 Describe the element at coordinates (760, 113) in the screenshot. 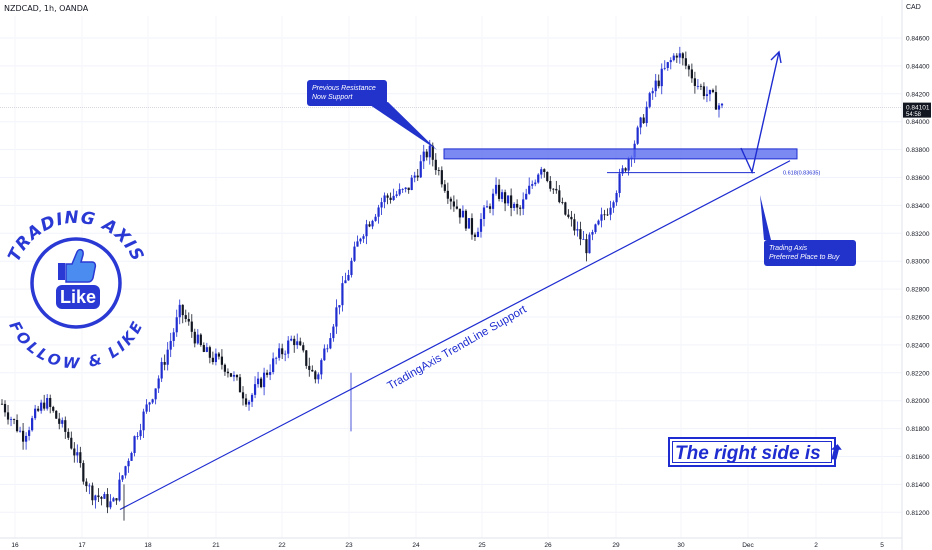

I see `projection-arrow` at that location.